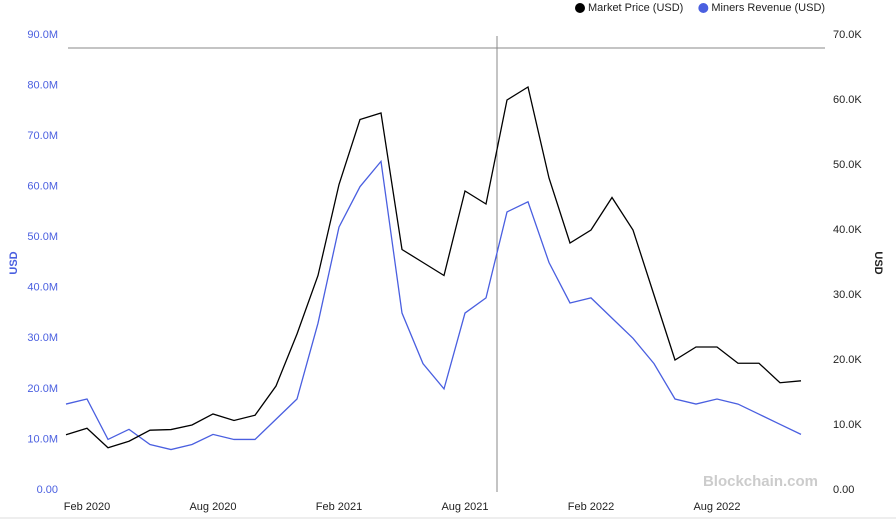 The image size is (896, 531). I want to click on x-tick-label: Aug 2022, so click(716, 507).